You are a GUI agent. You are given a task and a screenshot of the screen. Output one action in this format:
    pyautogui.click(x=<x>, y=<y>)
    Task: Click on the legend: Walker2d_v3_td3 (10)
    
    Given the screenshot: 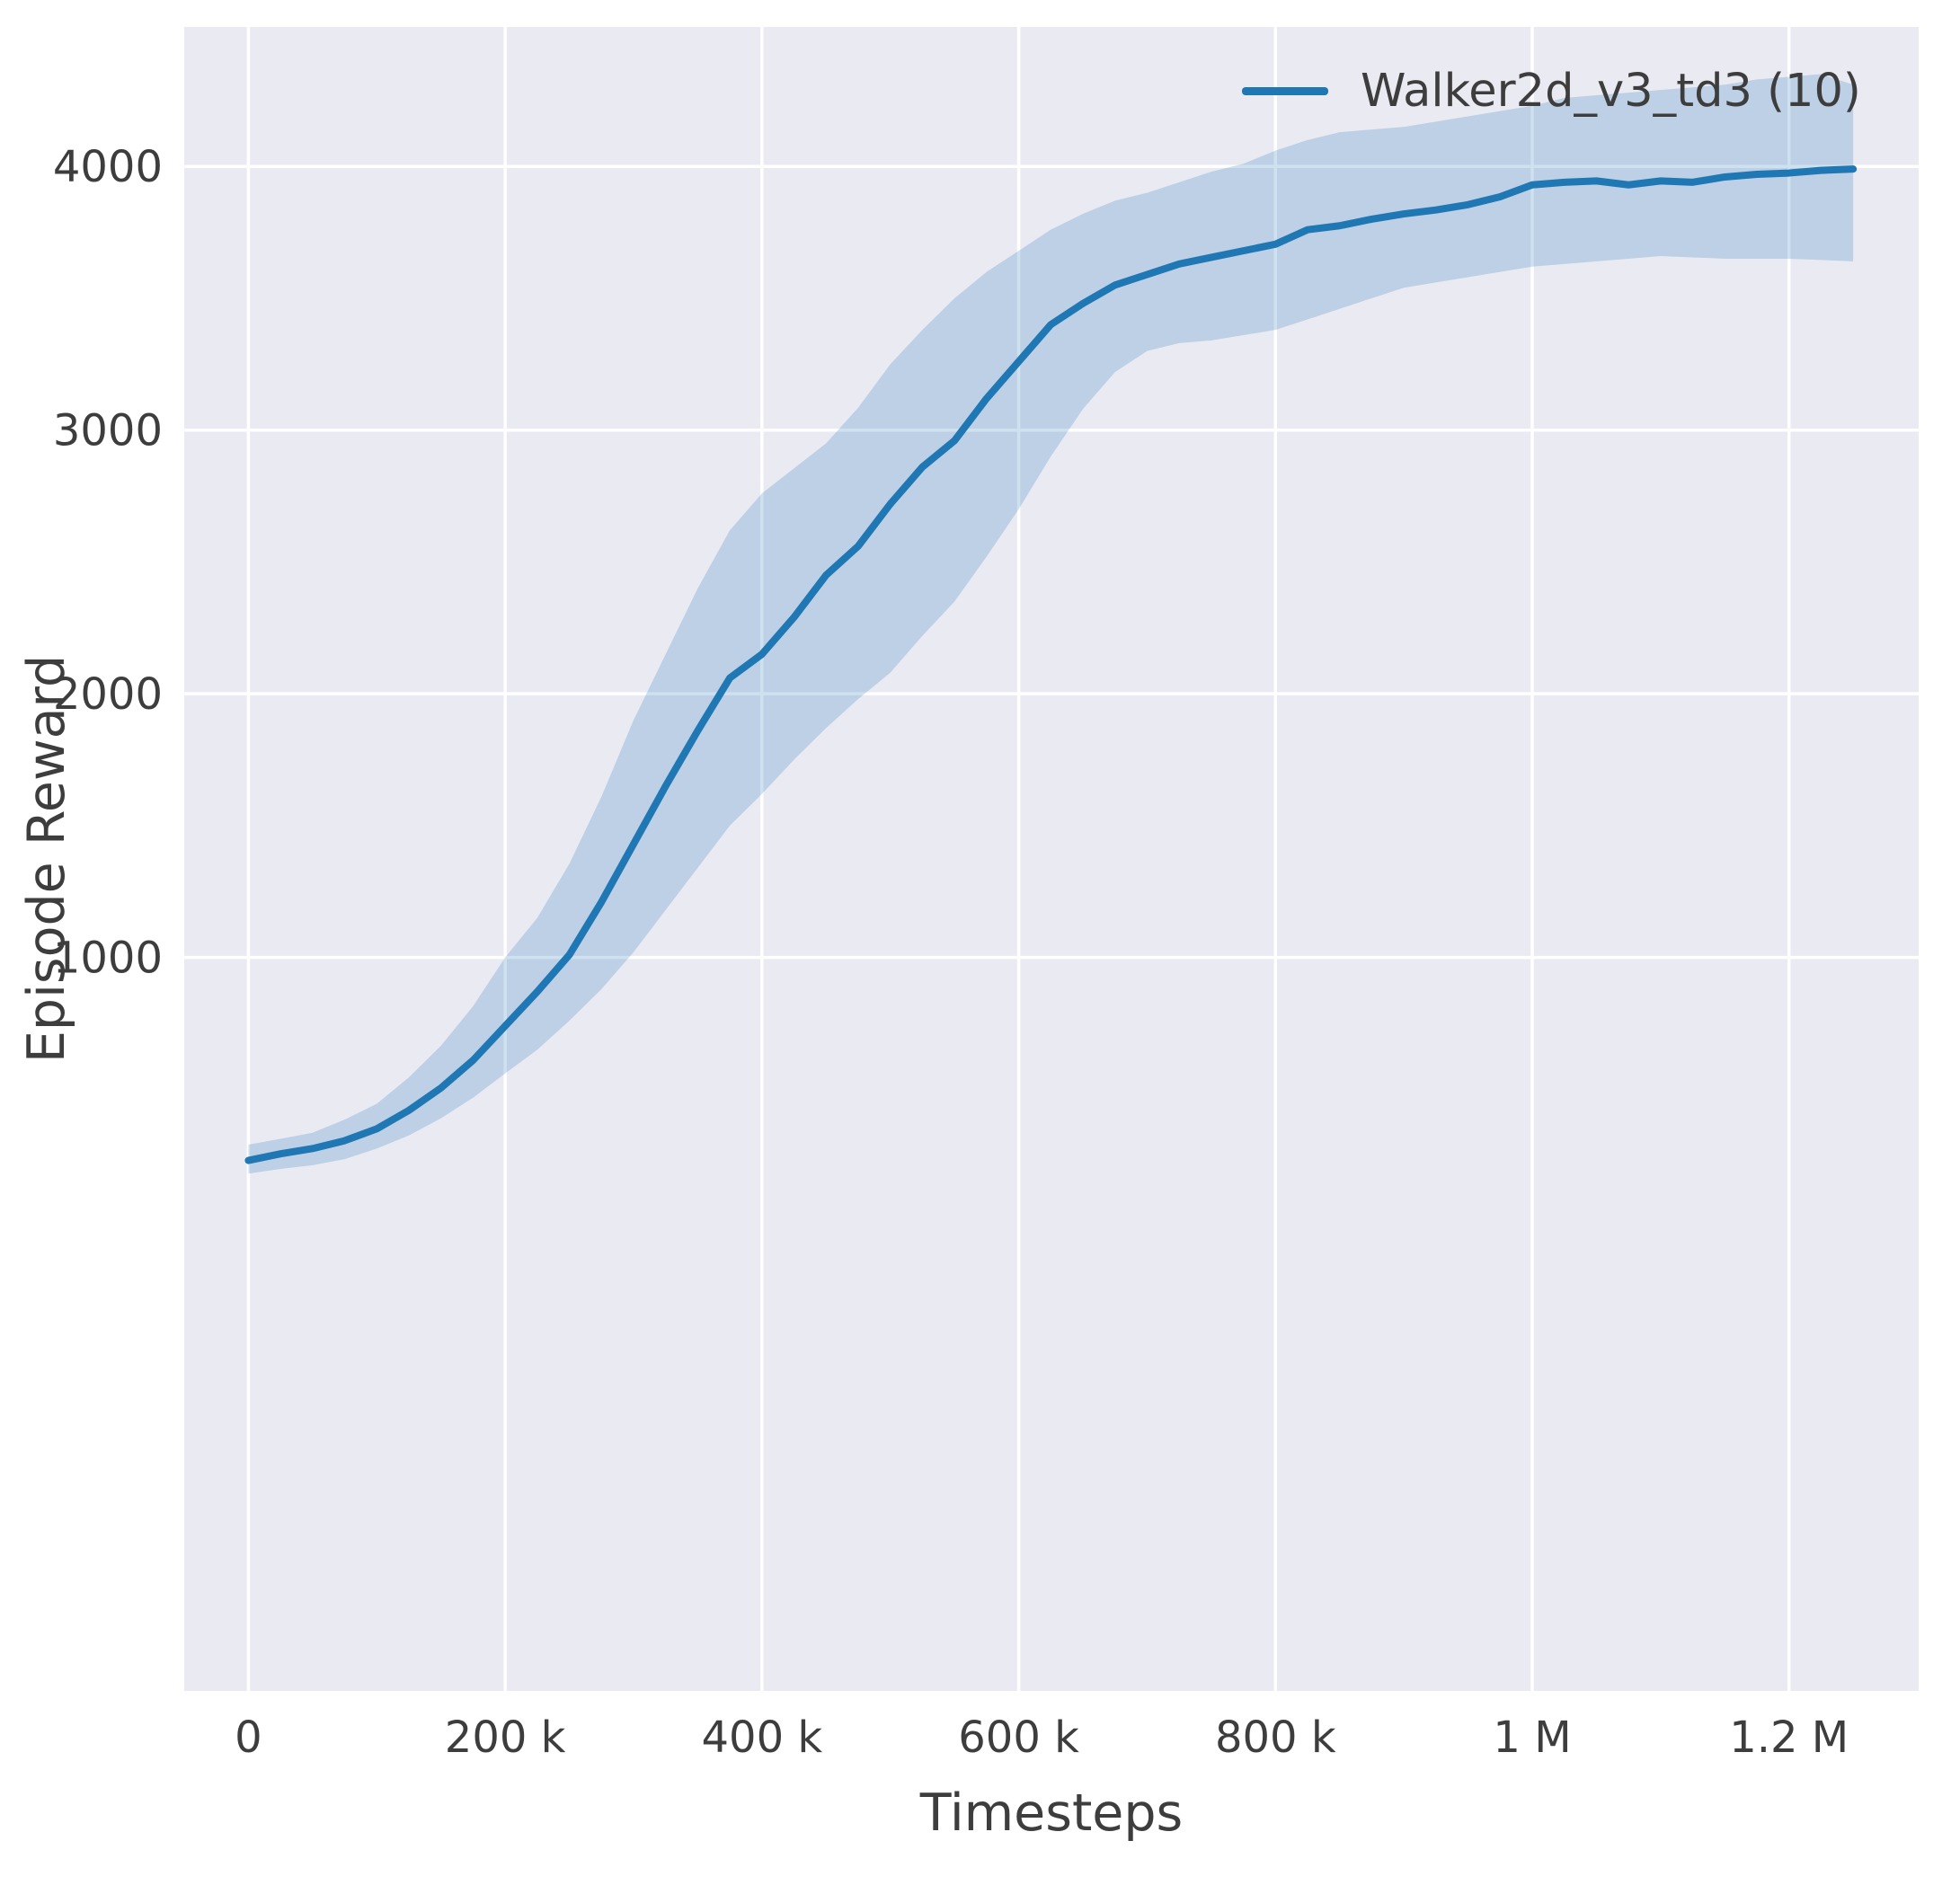 What is the action you would take?
    pyautogui.click(x=1551, y=91)
    